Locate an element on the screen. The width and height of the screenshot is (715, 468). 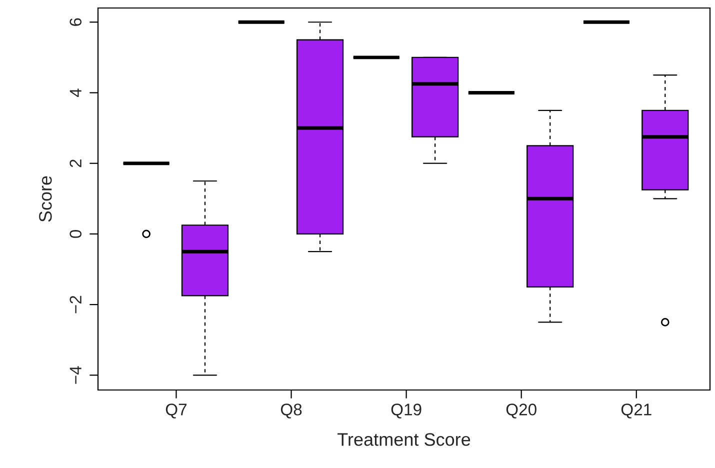
y-tick-label: 6 is located at coordinates (76, 22).